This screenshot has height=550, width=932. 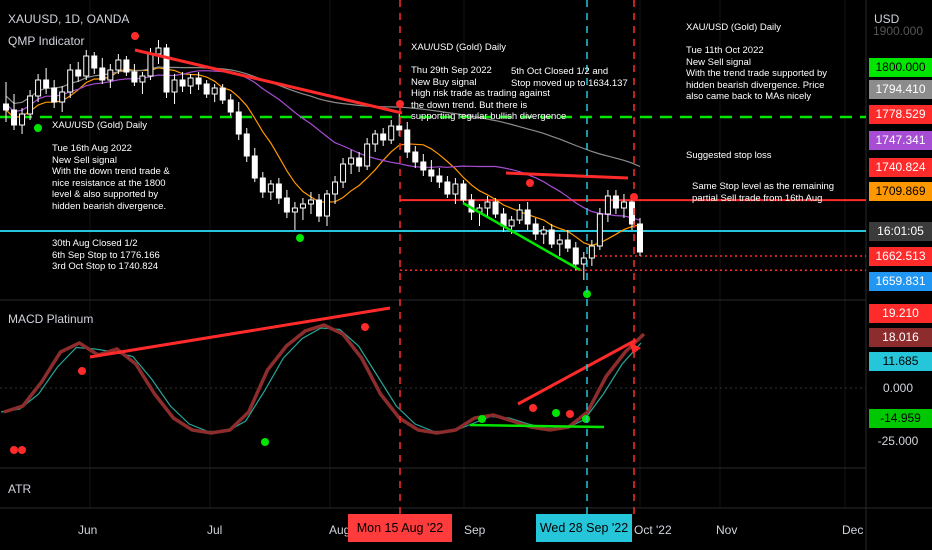 What do you see at coordinates (900, 281) in the screenshot?
I see `price-label-1659: 1659.831` at bounding box center [900, 281].